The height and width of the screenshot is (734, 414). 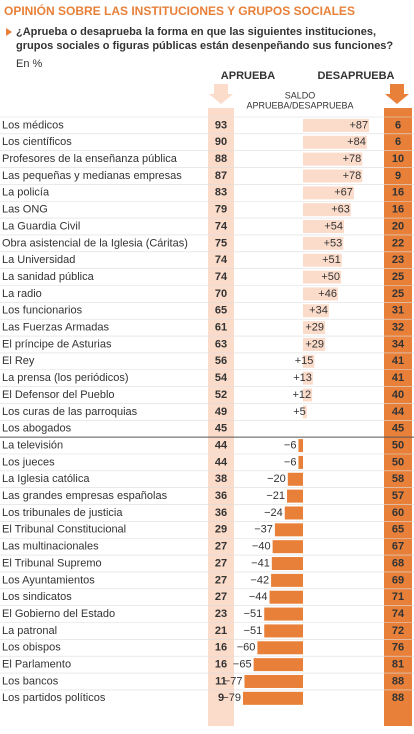 I want to click on aprueba-value: 23, so click(x=221, y=614).